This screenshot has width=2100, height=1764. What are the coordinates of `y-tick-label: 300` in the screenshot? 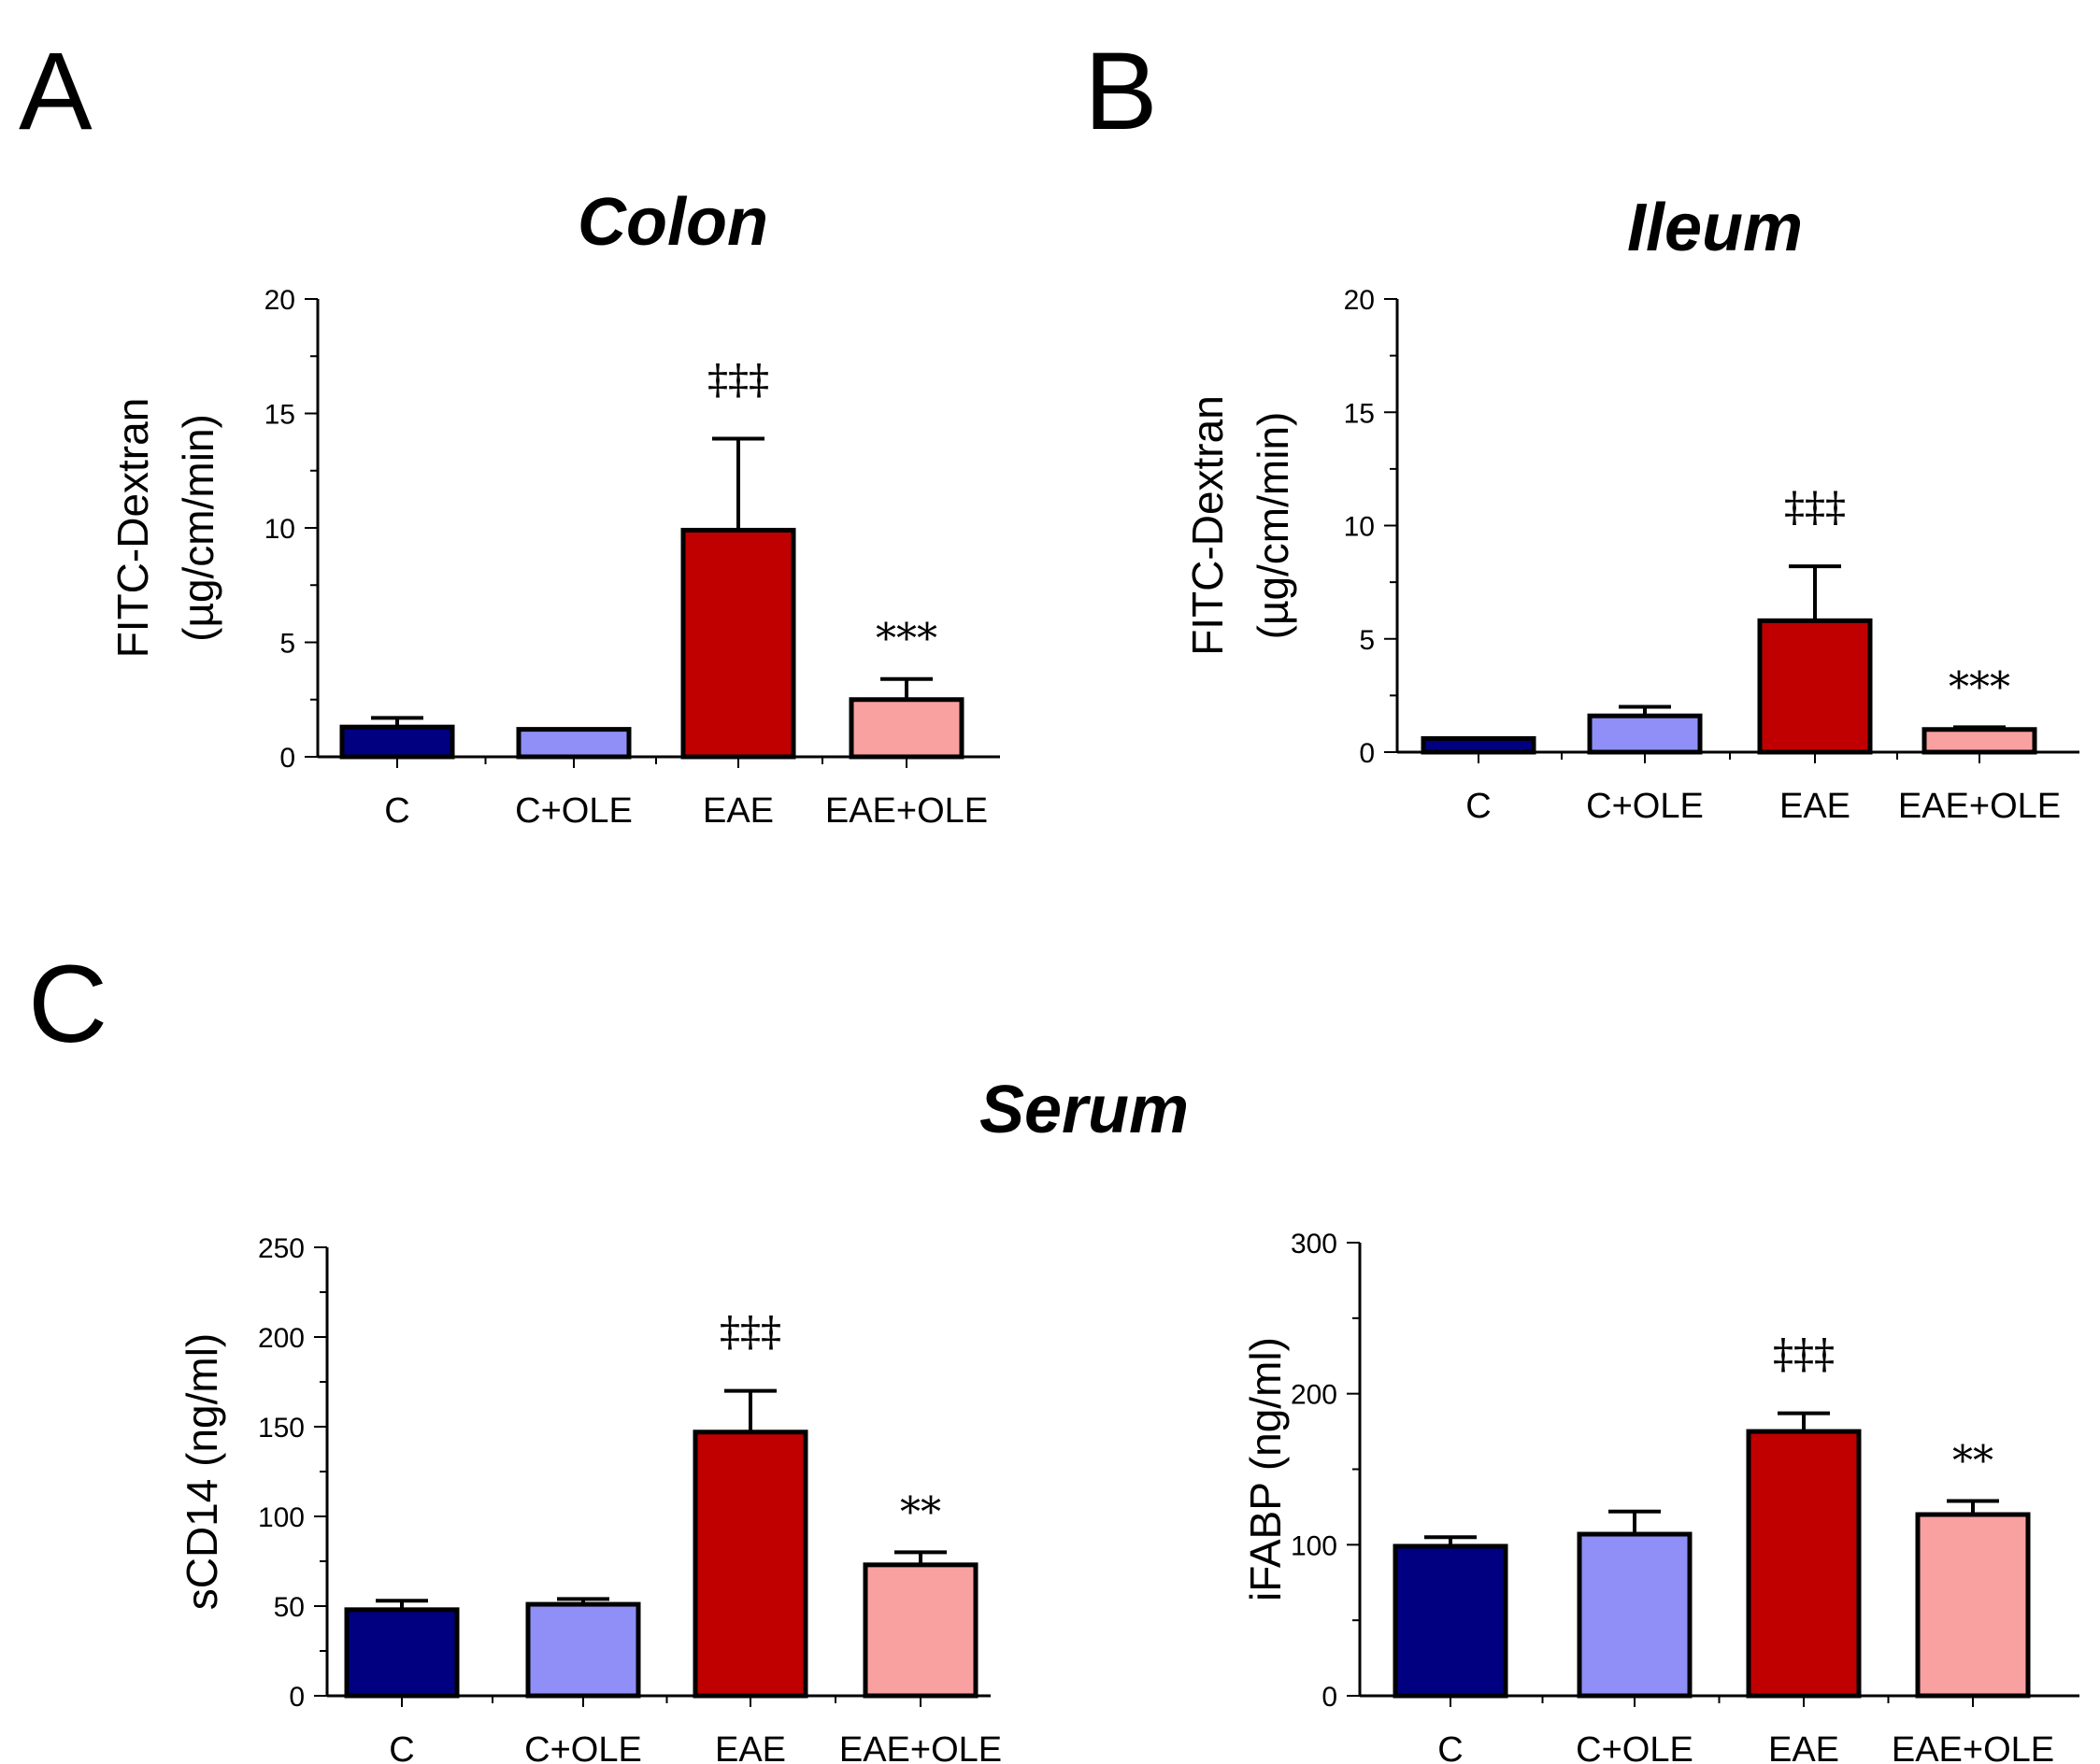 It's located at (1314, 1244).